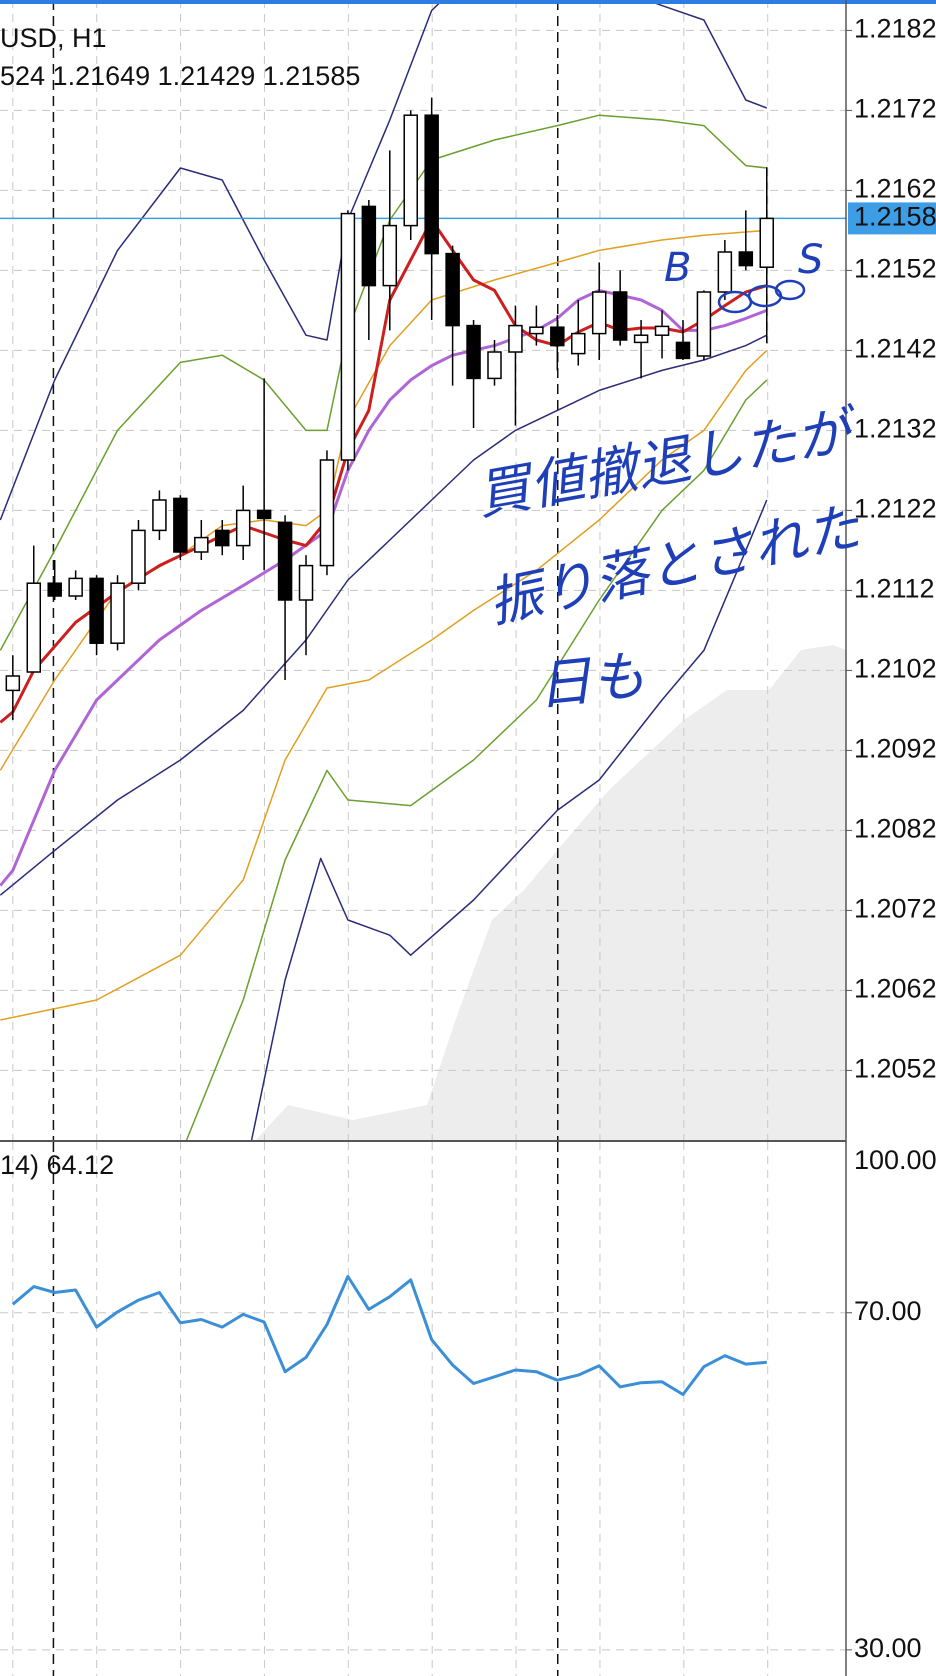  What do you see at coordinates (895, 909) in the screenshot?
I see `y-tick-label: 1.2072` at bounding box center [895, 909].